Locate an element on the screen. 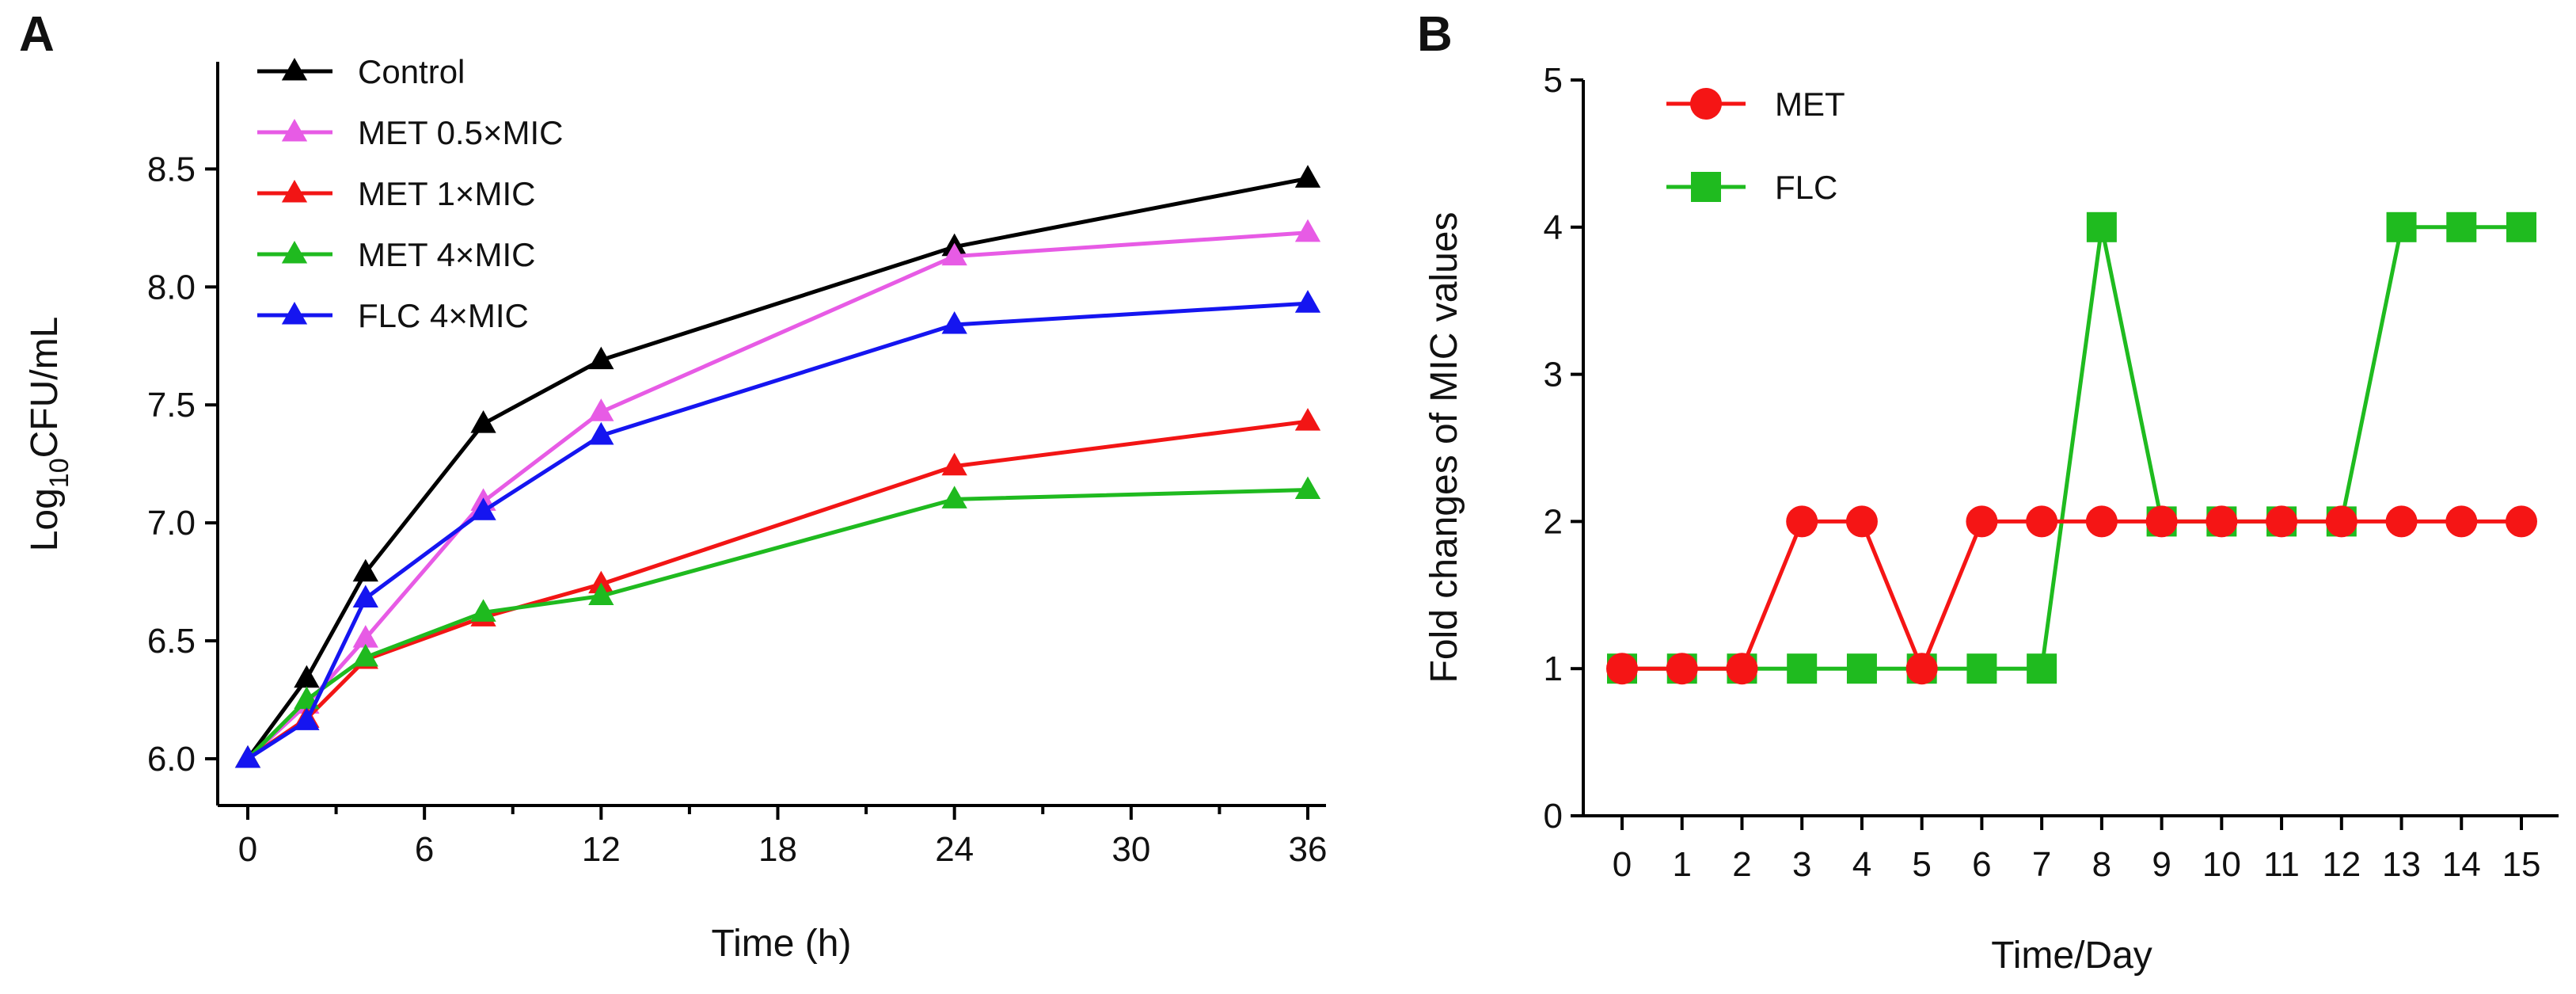 This screenshot has width=2576, height=994. x-tick-label: 9 is located at coordinates (2162, 865).